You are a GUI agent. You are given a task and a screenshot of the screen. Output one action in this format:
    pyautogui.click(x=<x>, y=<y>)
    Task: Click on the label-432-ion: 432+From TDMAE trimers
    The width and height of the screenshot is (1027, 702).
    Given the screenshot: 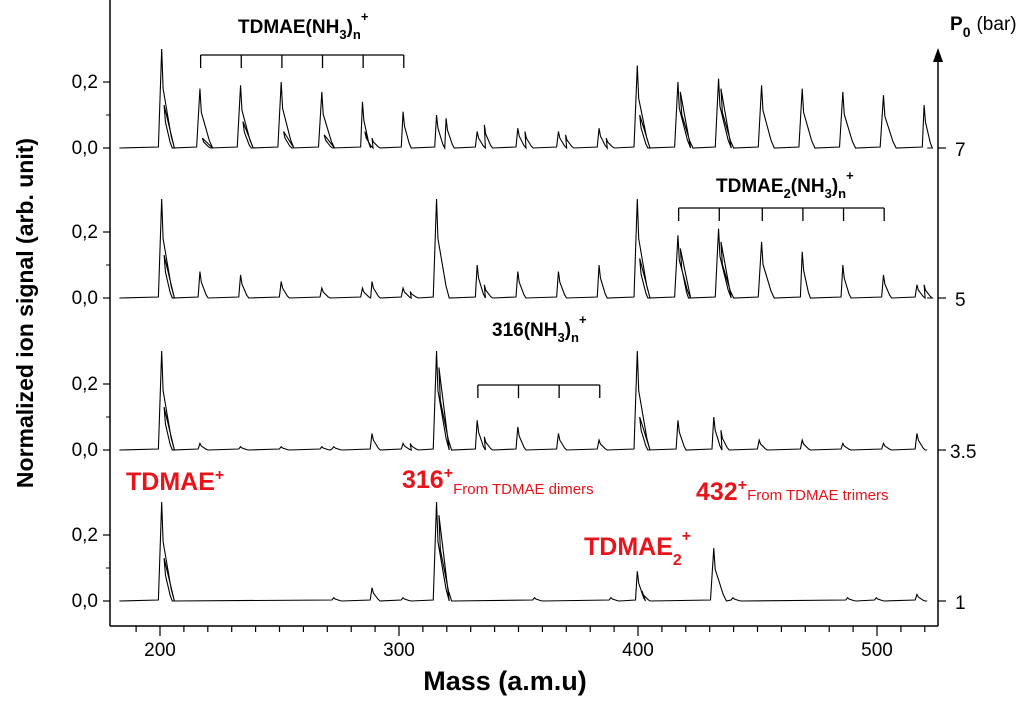 What is the action you would take?
    pyautogui.click(x=792, y=491)
    